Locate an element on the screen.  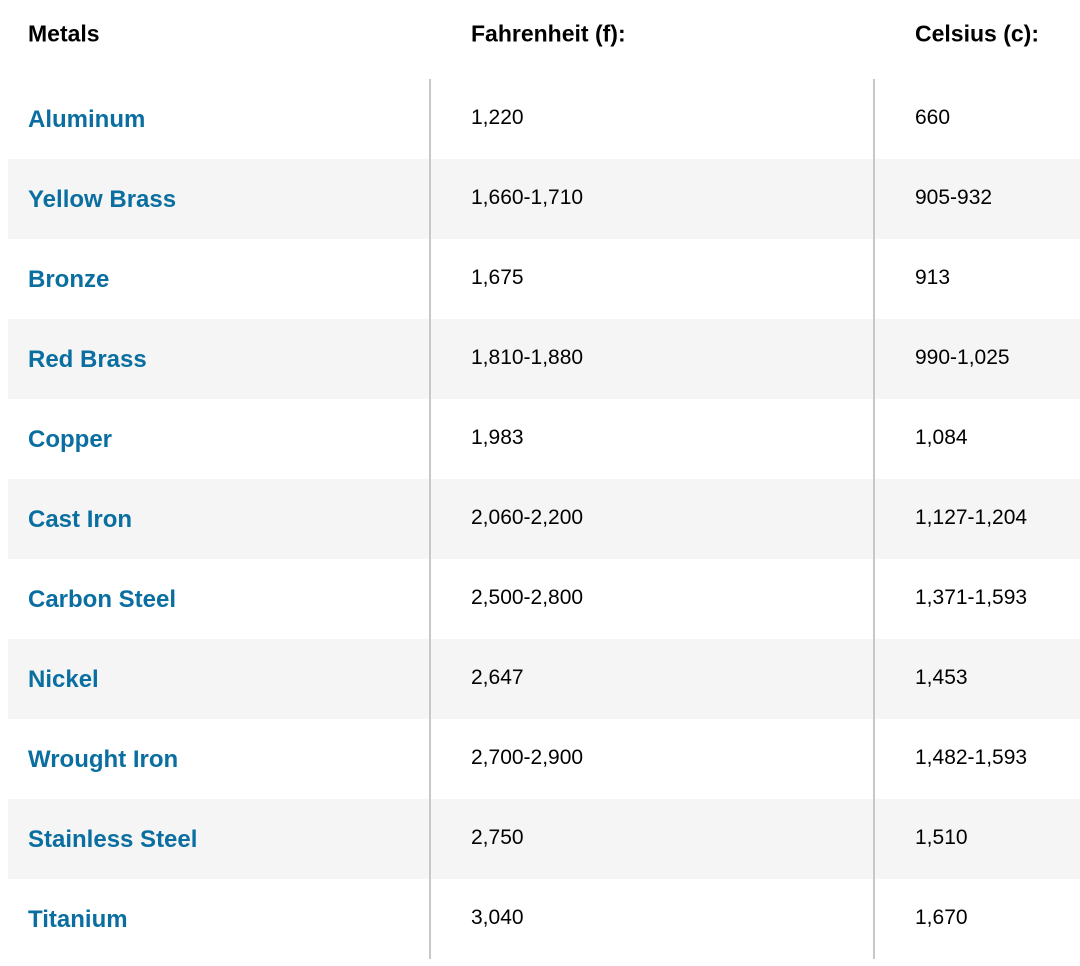
metal-link: Titanium is located at coordinates (78, 919).